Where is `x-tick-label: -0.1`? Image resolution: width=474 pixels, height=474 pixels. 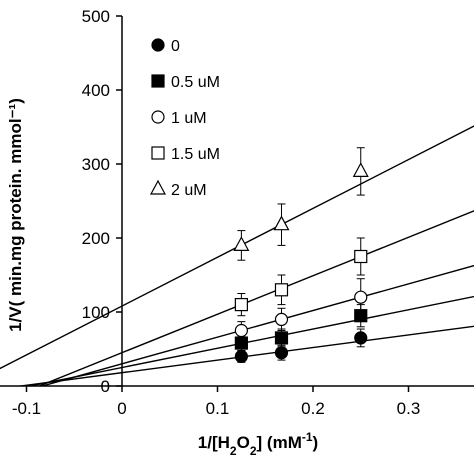 x-tick-label: -0.1 is located at coordinates (26, 408).